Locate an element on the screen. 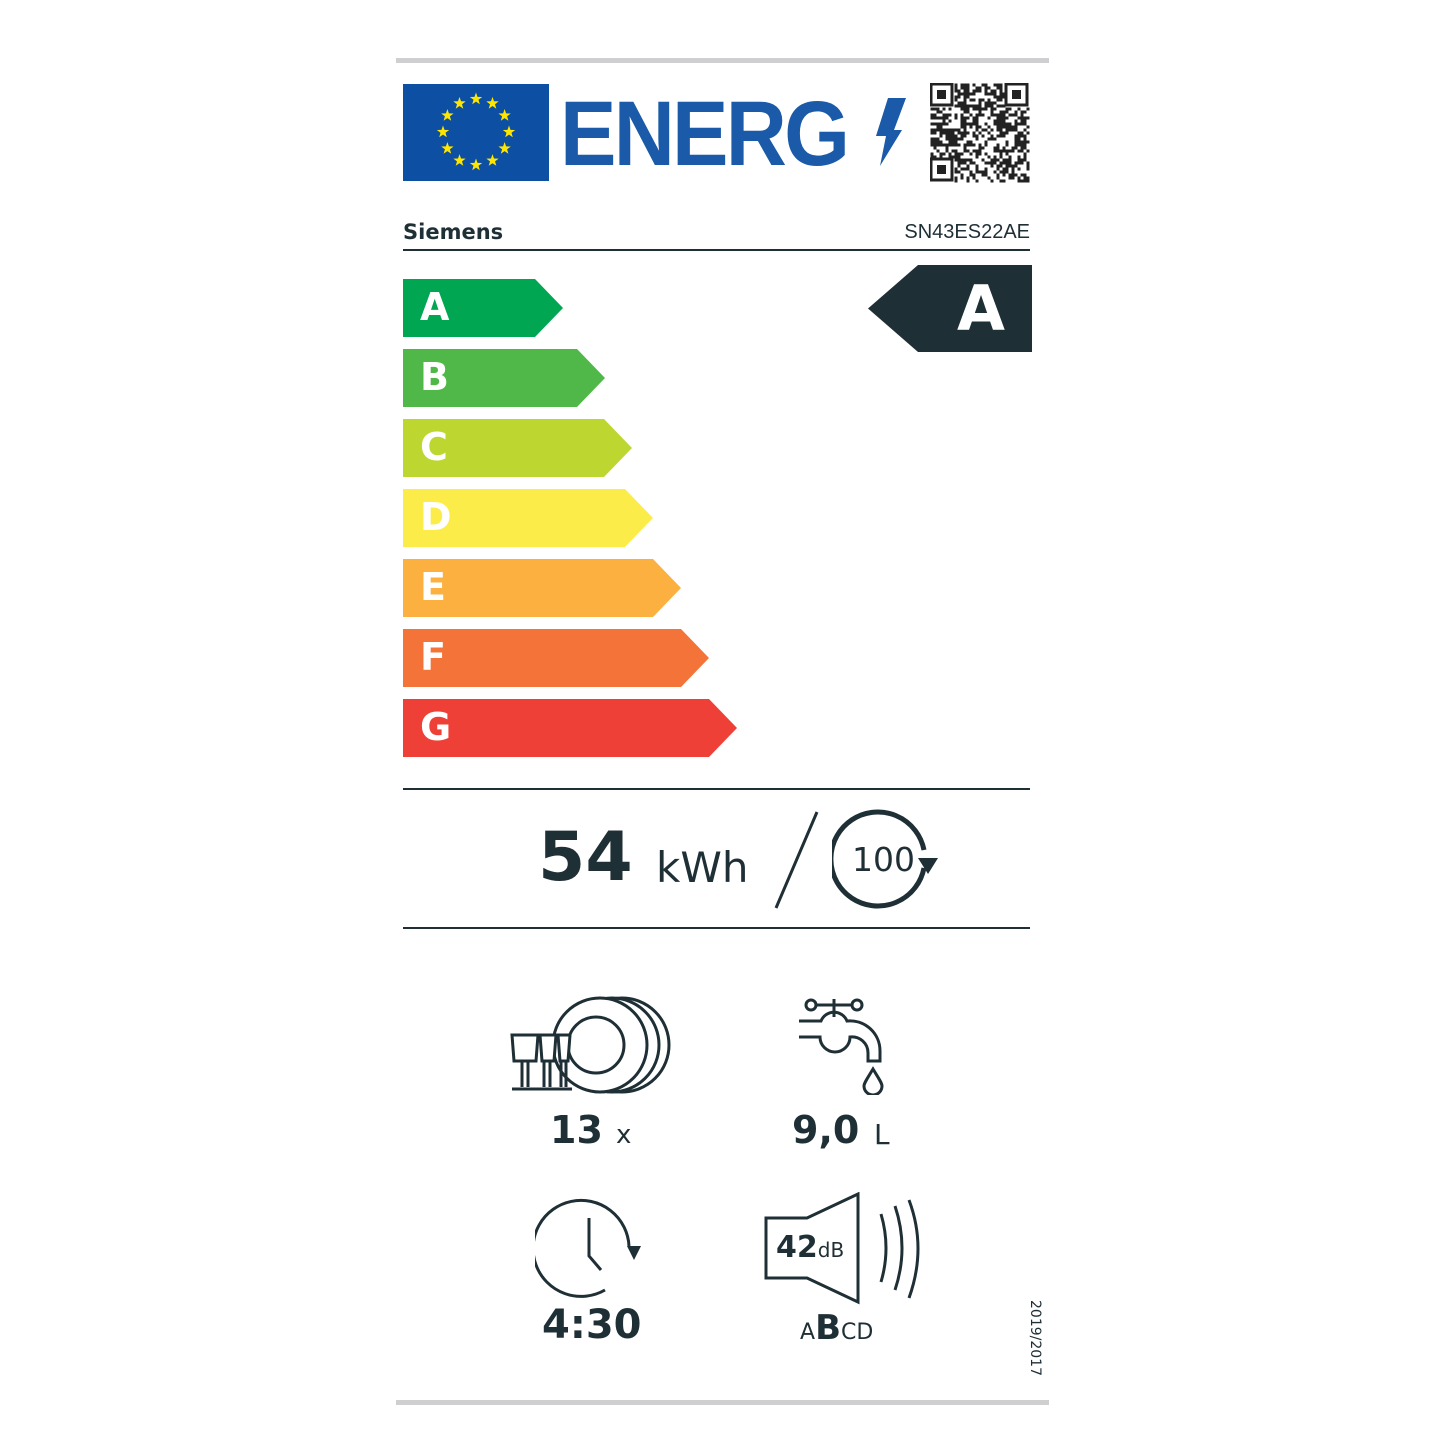 This screenshot has height=1445, width=1445. energy-unit: kWh is located at coordinates (702, 867).